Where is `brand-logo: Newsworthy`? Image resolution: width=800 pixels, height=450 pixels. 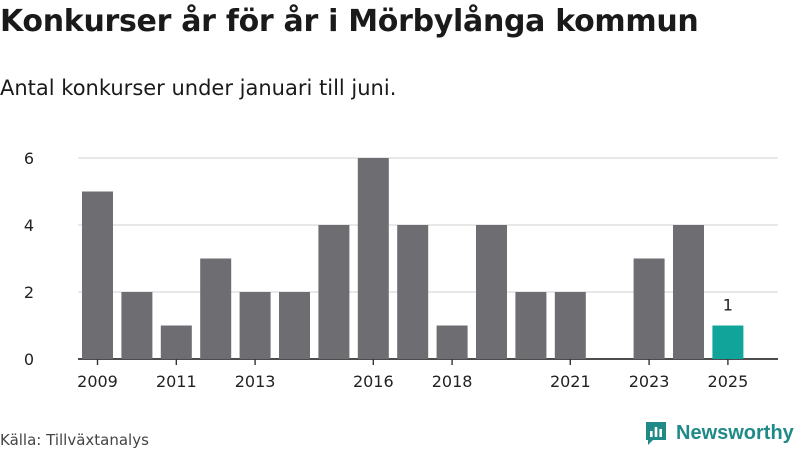
brand-logo: Newsworthy is located at coordinates (719, 433).